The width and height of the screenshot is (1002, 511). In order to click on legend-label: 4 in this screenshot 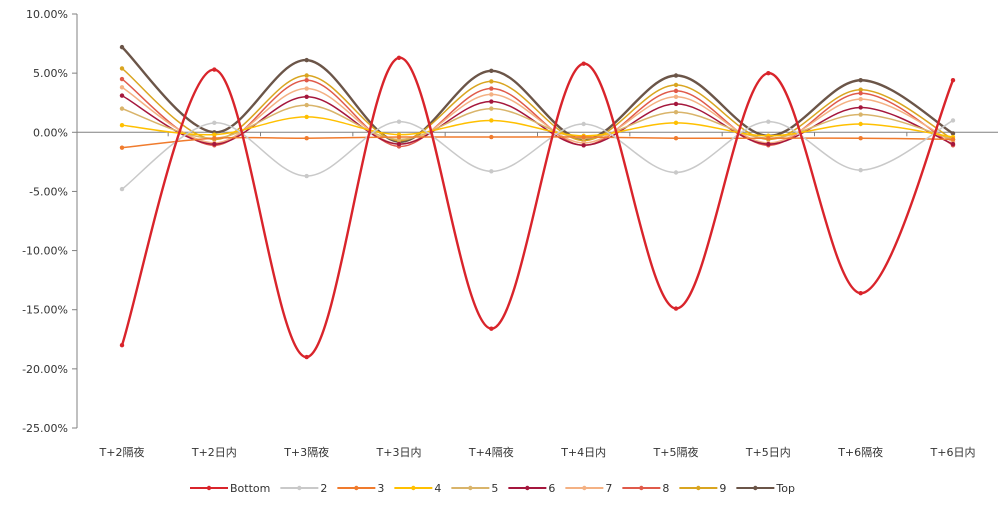, I will do `click(437, 488)`.